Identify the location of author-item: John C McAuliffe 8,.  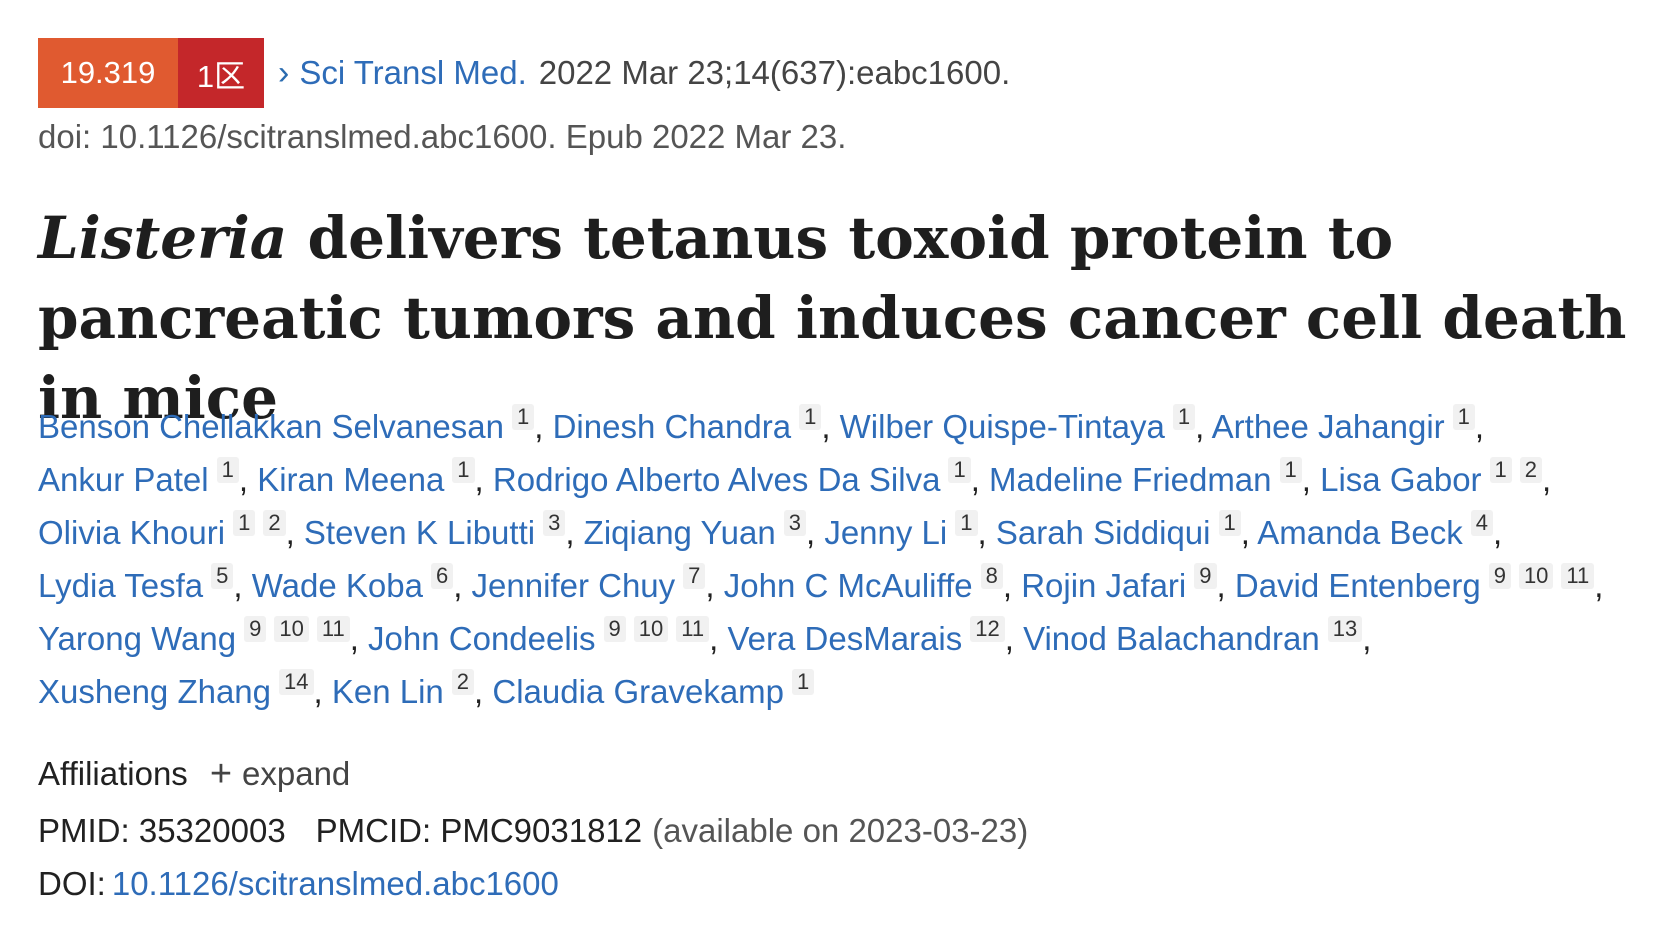
(868, 583).